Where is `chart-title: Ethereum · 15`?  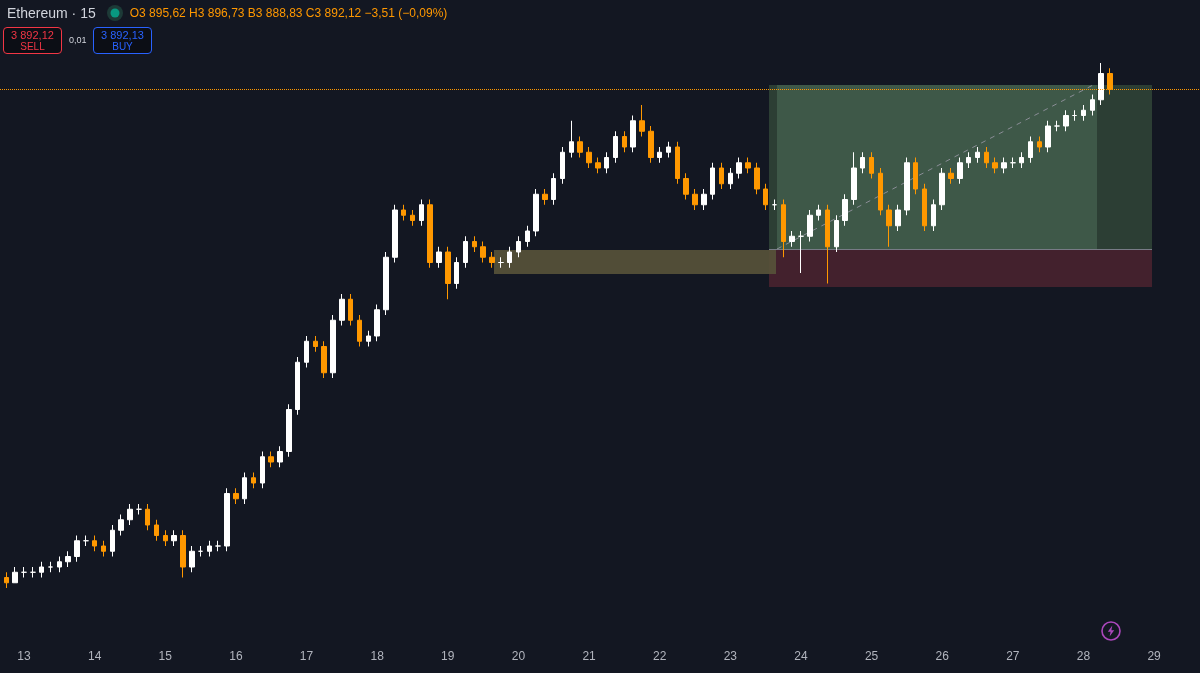 chart-title: Ethereum · 15 is located at coordinates (51, 13).